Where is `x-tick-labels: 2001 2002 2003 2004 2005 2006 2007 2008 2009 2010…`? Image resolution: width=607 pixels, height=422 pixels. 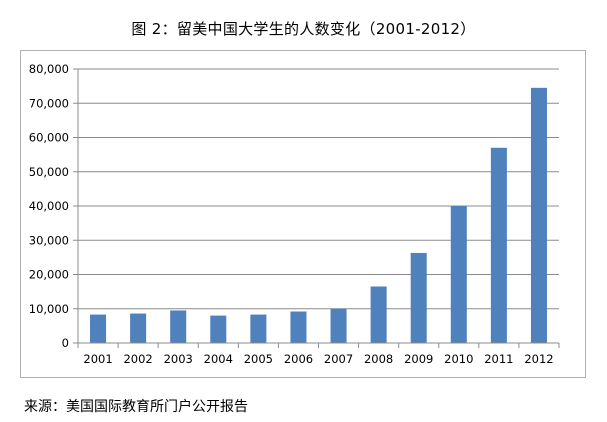
x-tick-labels: 2001 2002 2003 2004 2005 2006 2007 2008 2009 2010… is located at coordinates (318, 359).